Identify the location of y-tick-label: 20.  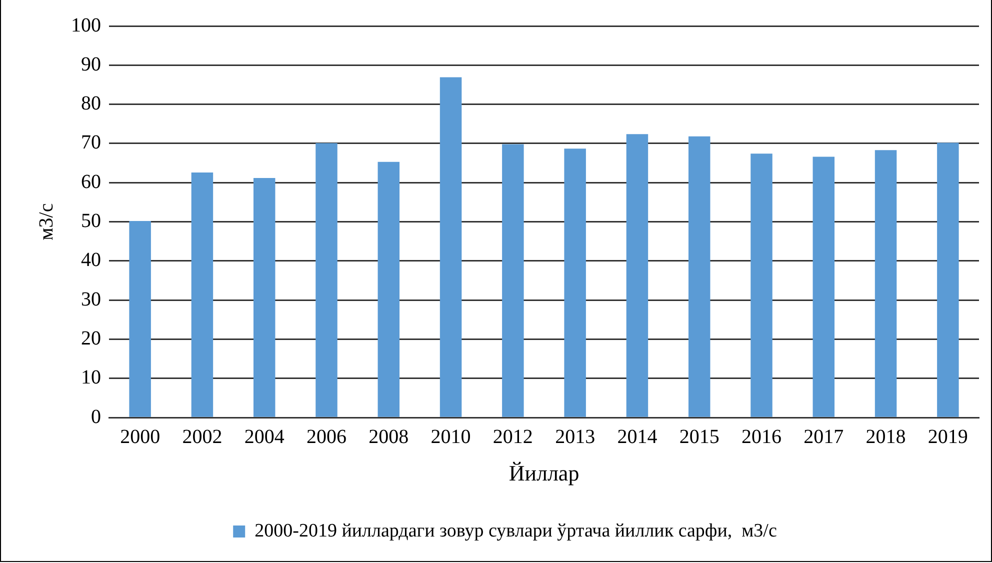
(91, 339).